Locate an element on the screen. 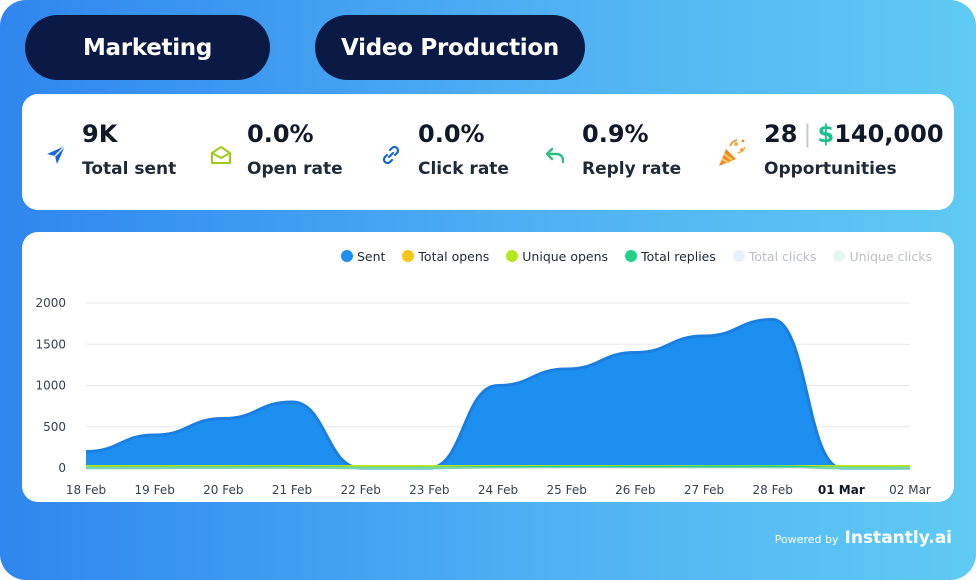 This screenshot has width=976, height=580. opportunities-label: Opportunities is located at coordinates (830, 169).